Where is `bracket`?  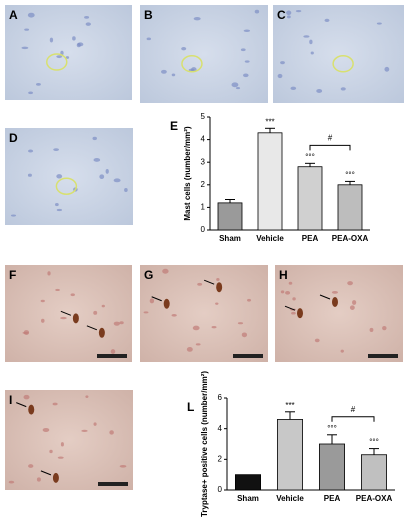
bracket is located at coordinates (330, 147).